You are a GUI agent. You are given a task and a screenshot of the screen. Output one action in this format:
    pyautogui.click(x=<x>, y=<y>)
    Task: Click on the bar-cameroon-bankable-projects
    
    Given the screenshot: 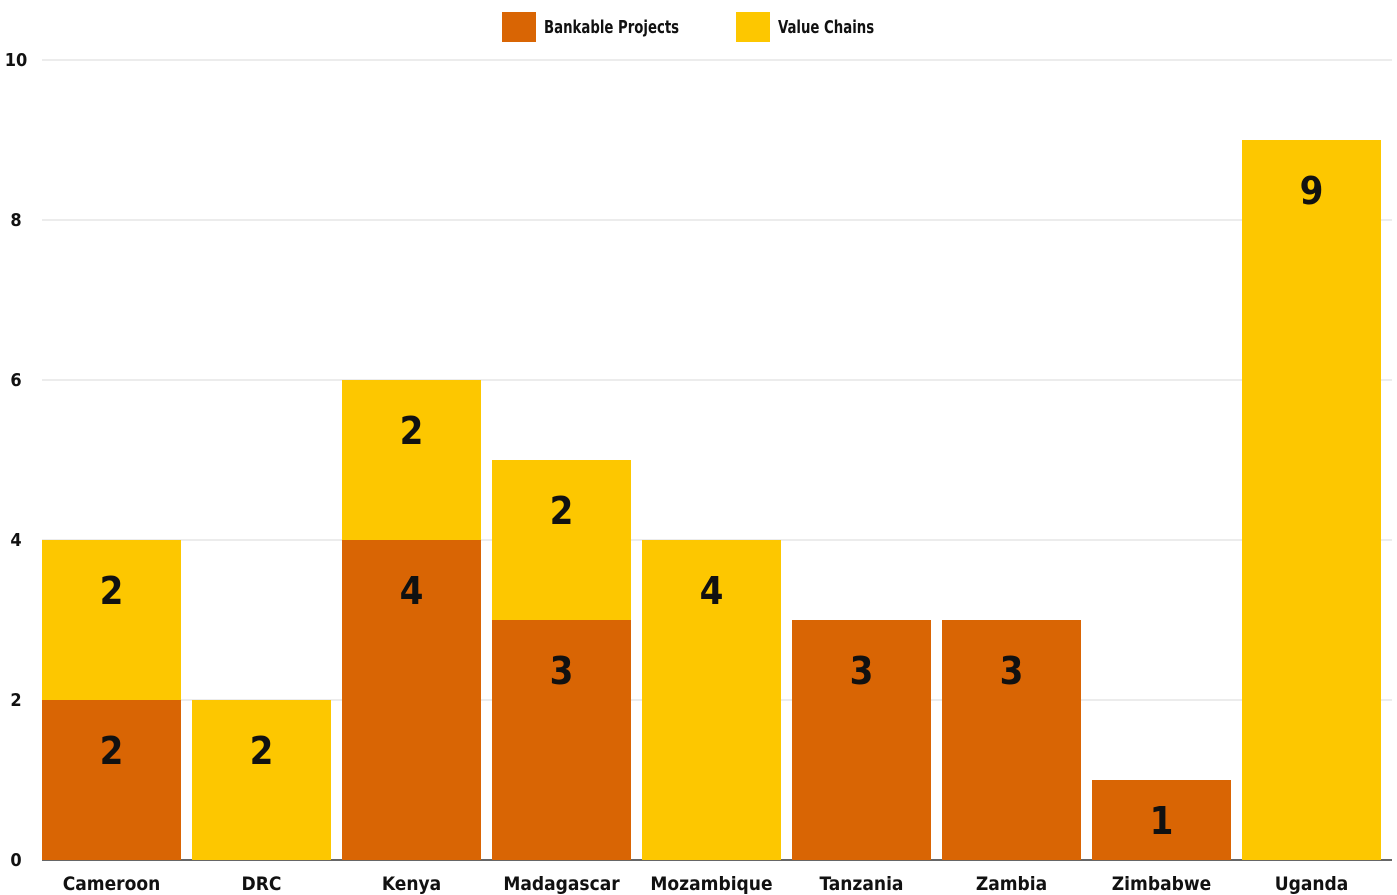 What is the action you would take?
    pyautogui.click(x=111, y=780)
    